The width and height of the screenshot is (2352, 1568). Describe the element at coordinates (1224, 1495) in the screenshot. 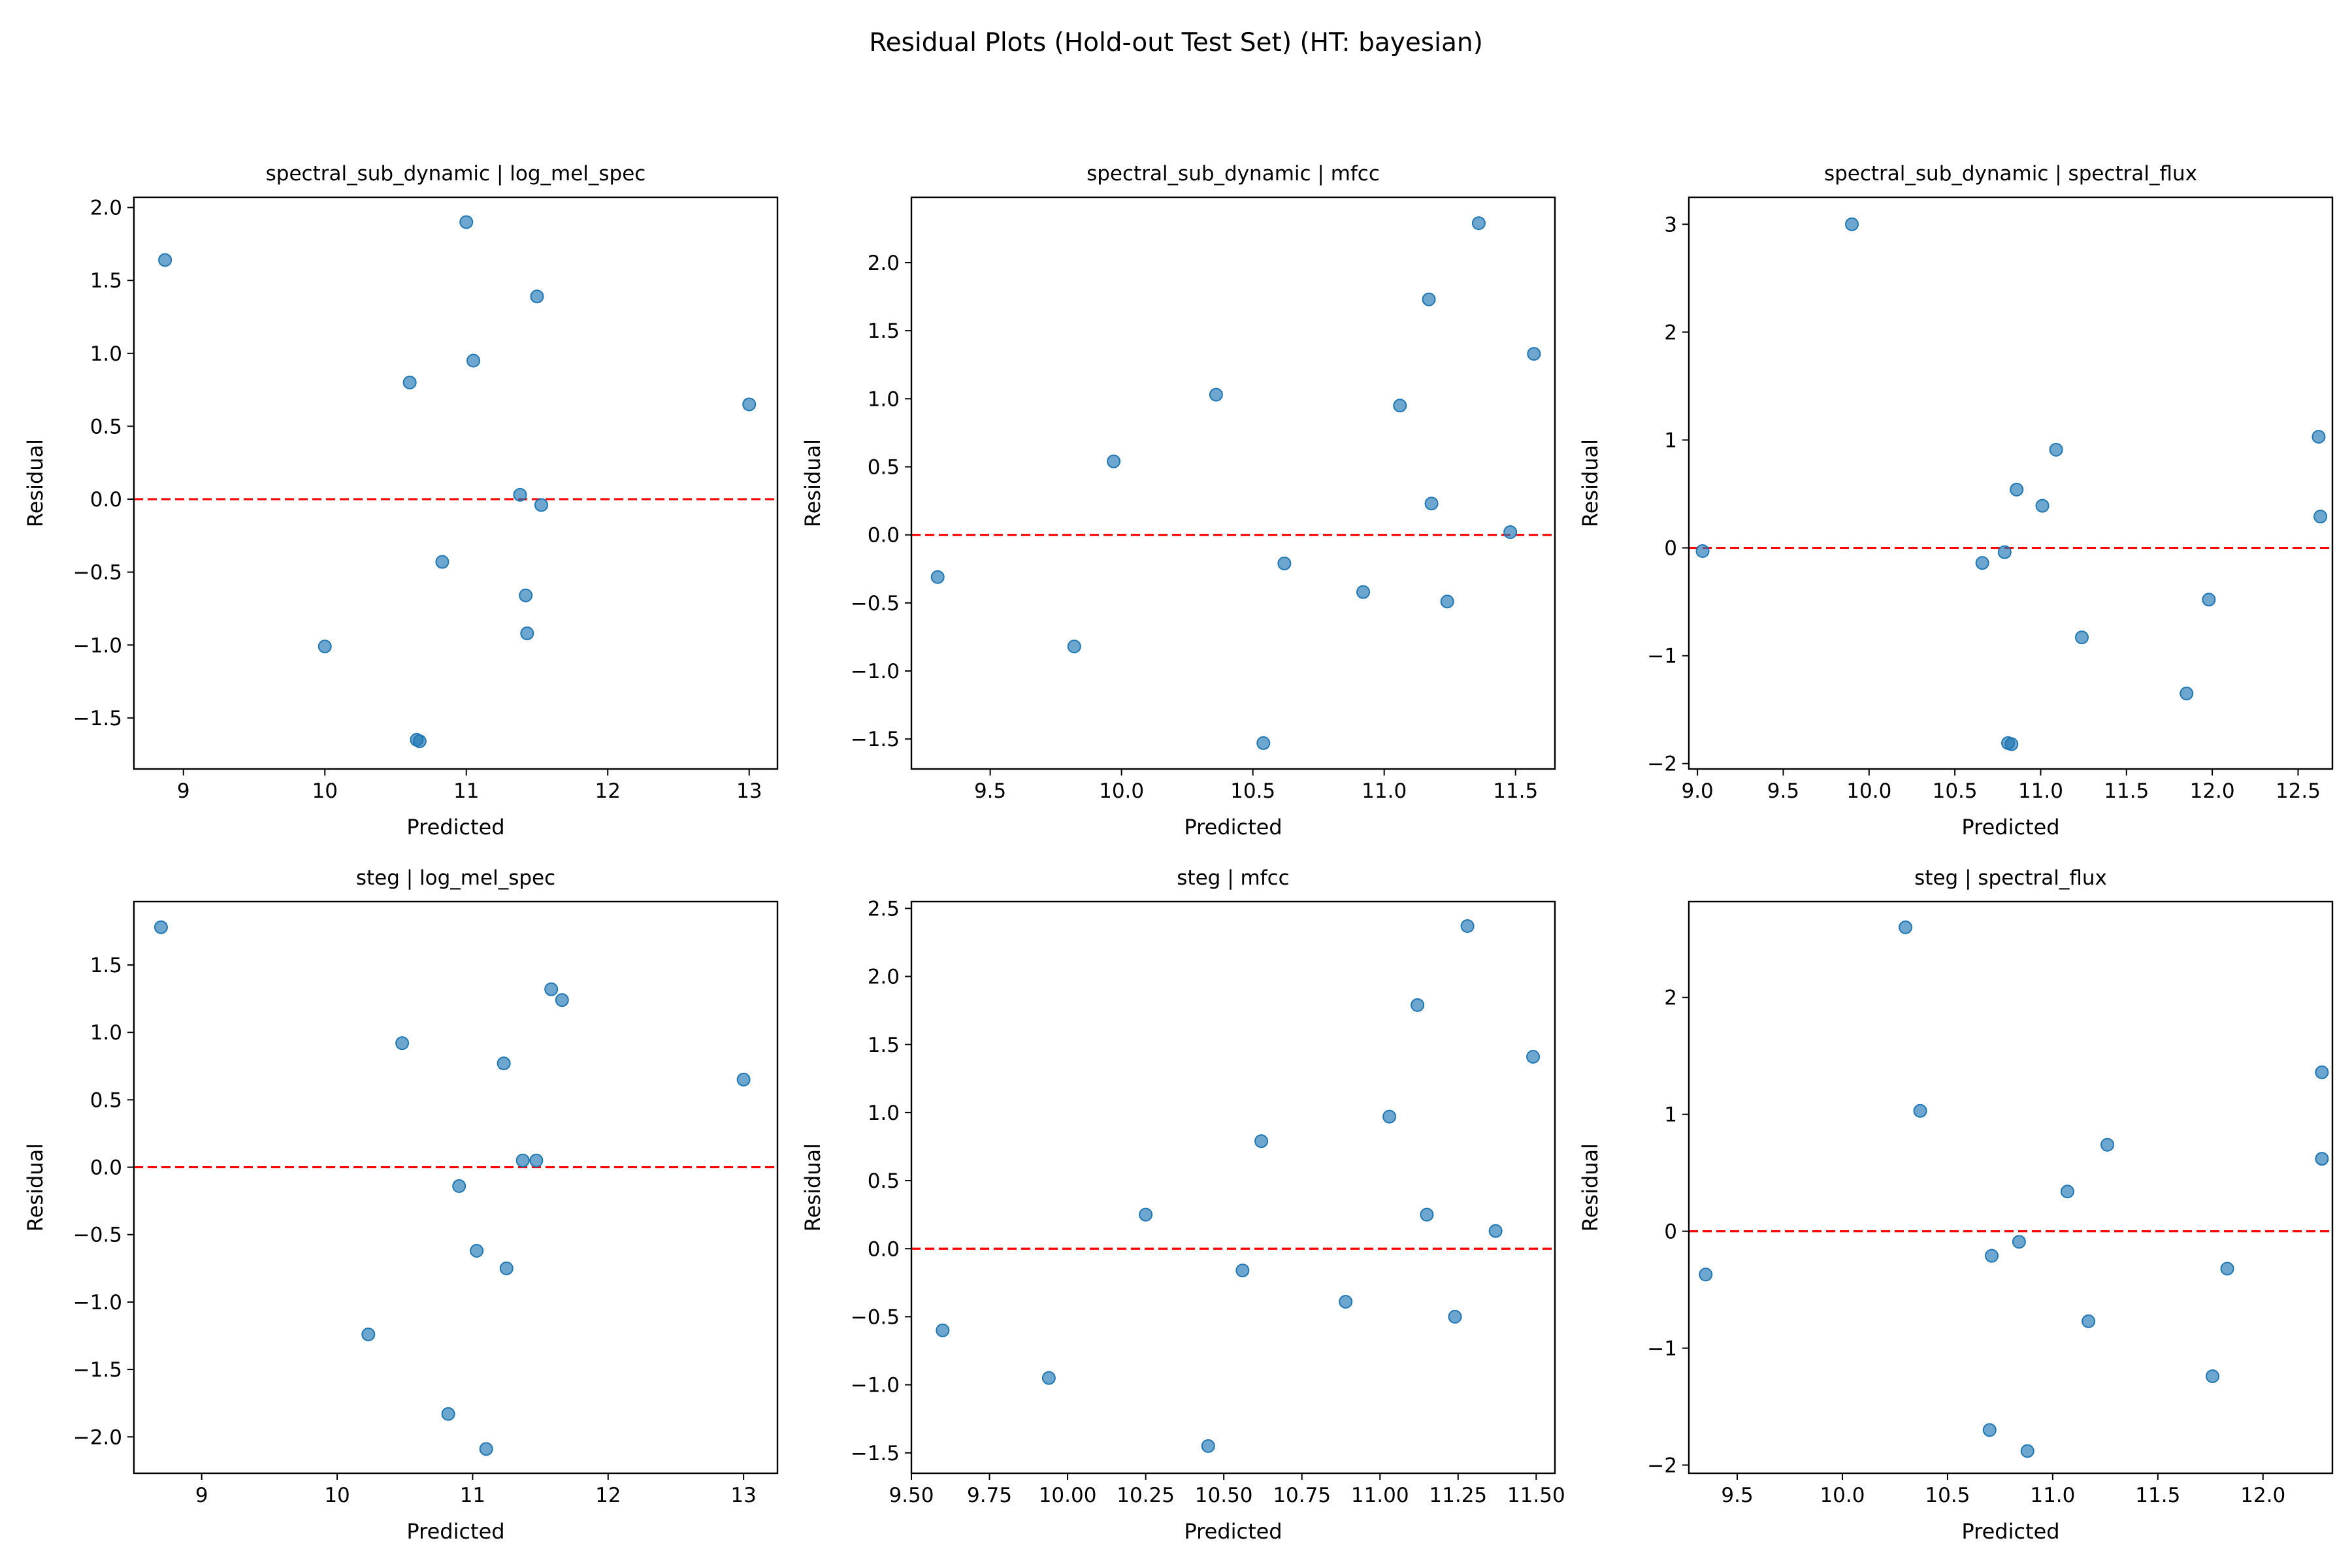

I see `x-tick-label: 10.50` at that location.